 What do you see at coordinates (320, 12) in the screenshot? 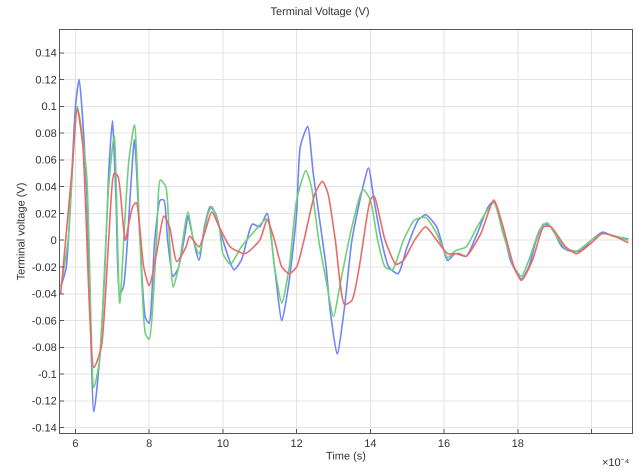
I see `chart-title: Terminal Voltage (V)` at bounding box center [320, 12].